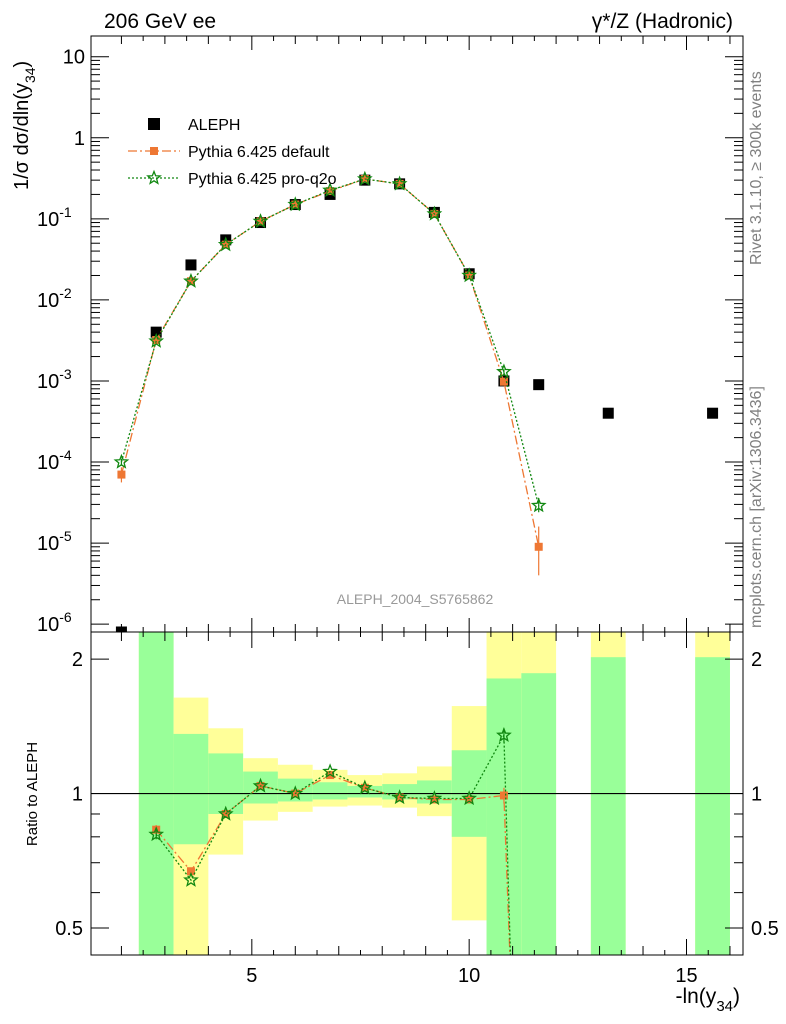 Image resolution: width=786 pixels, height=1024 pixels. I want to click on header-right-label: γ*/Z (Hadronic), so click(662, 21).